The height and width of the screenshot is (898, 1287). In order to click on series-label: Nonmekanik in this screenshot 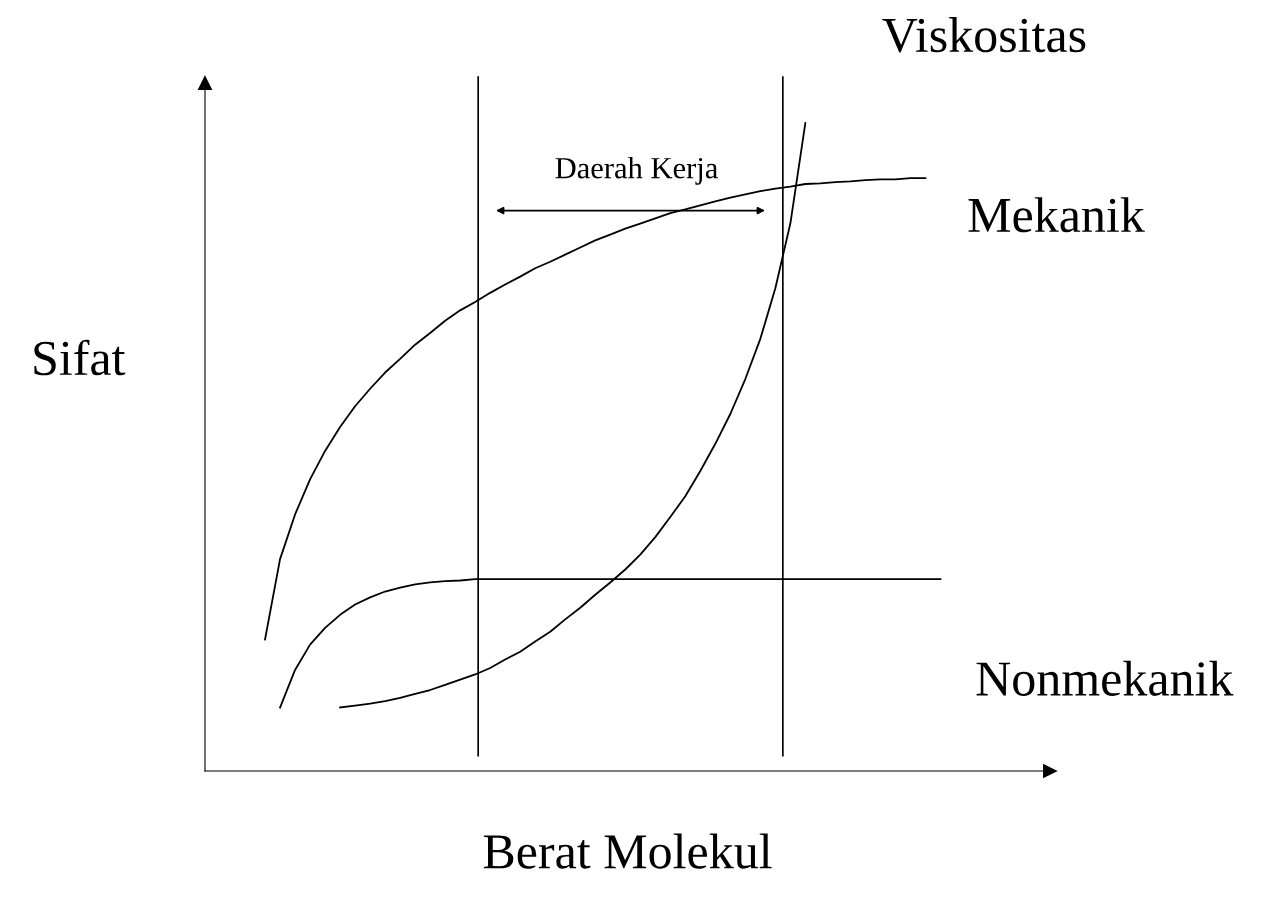, I will do `click(1105, 678)`.